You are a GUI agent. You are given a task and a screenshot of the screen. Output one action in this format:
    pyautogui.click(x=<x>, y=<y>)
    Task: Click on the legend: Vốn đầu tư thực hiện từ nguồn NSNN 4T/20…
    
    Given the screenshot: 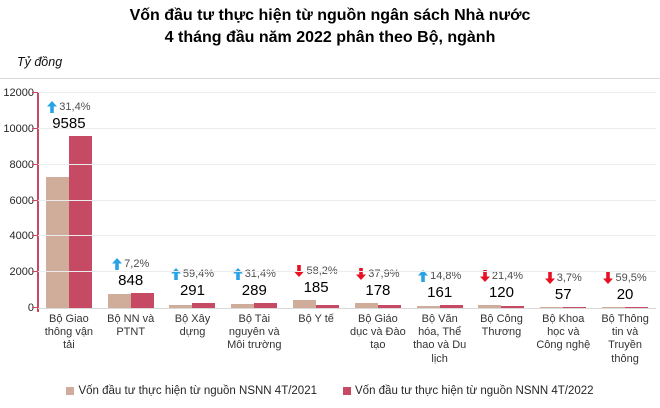 What is the action you would take?
    pyautogui.click(x=330, y=391)
    